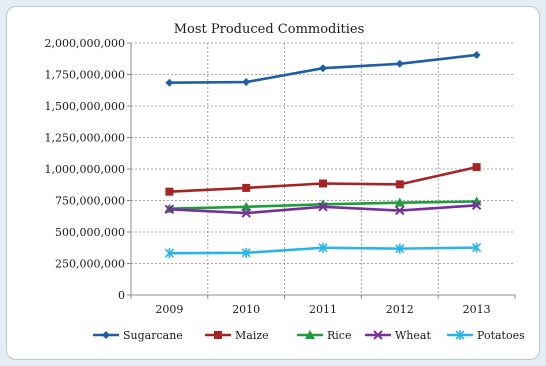  I want to click on legend-item-sugarcane: Sugarcane, so click(138, 335).